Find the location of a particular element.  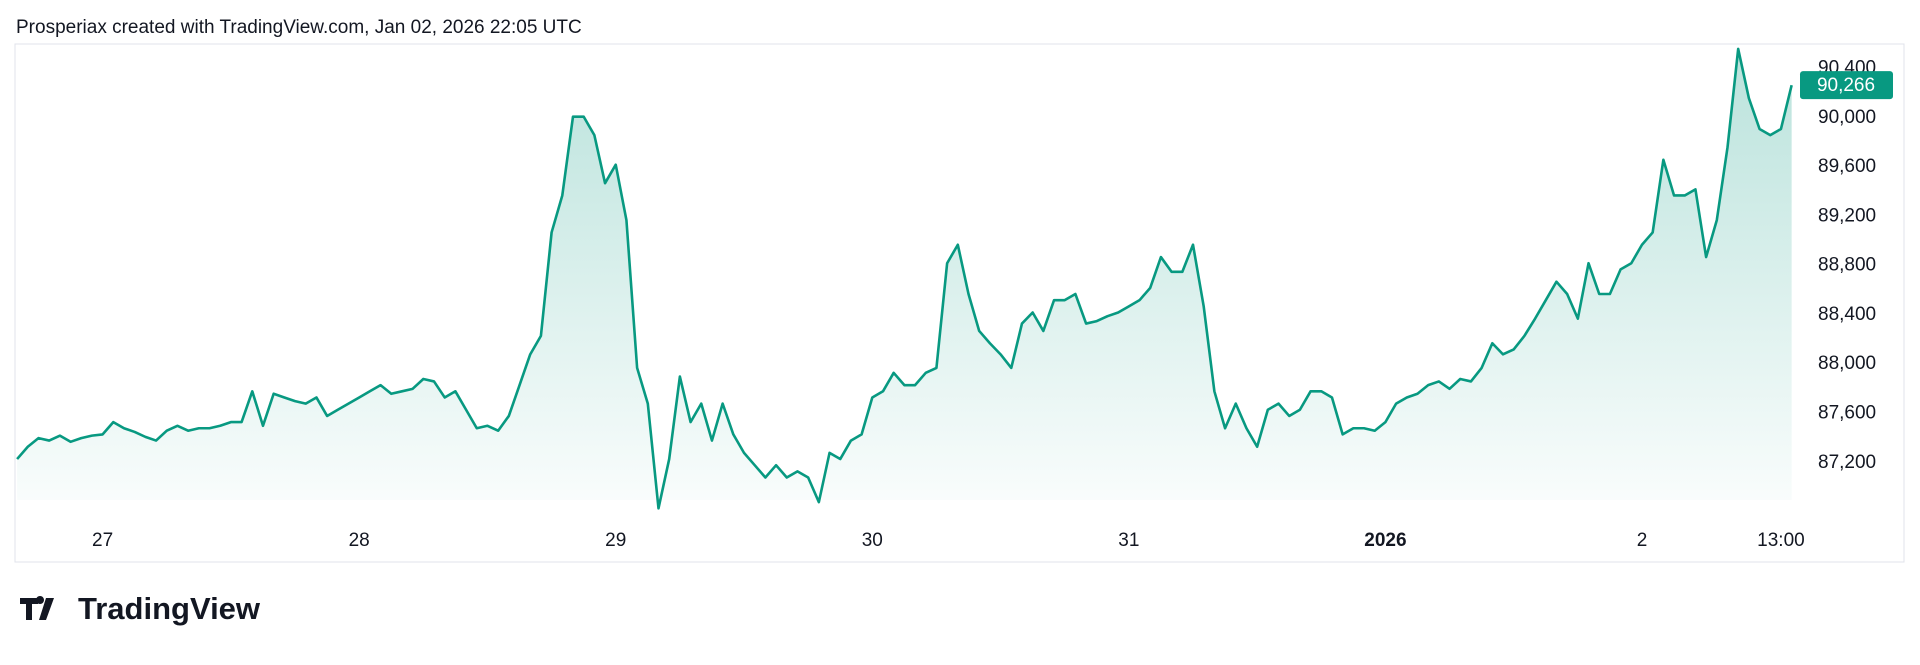

y-tick-label: 88,000 is located at coordinates (1847, 363).